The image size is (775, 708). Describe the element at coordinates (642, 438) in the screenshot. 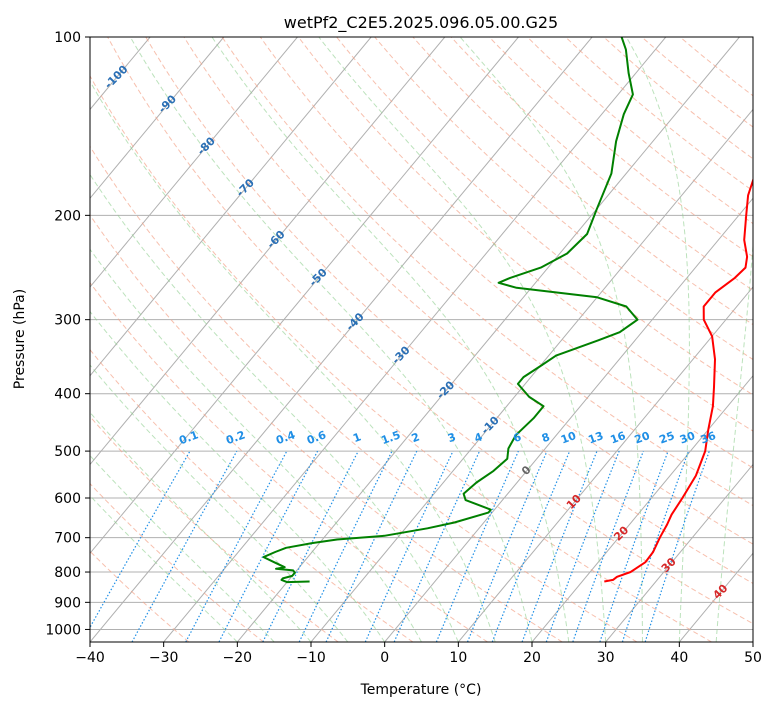

I see `mixing-ratio-label: 20` at that location.